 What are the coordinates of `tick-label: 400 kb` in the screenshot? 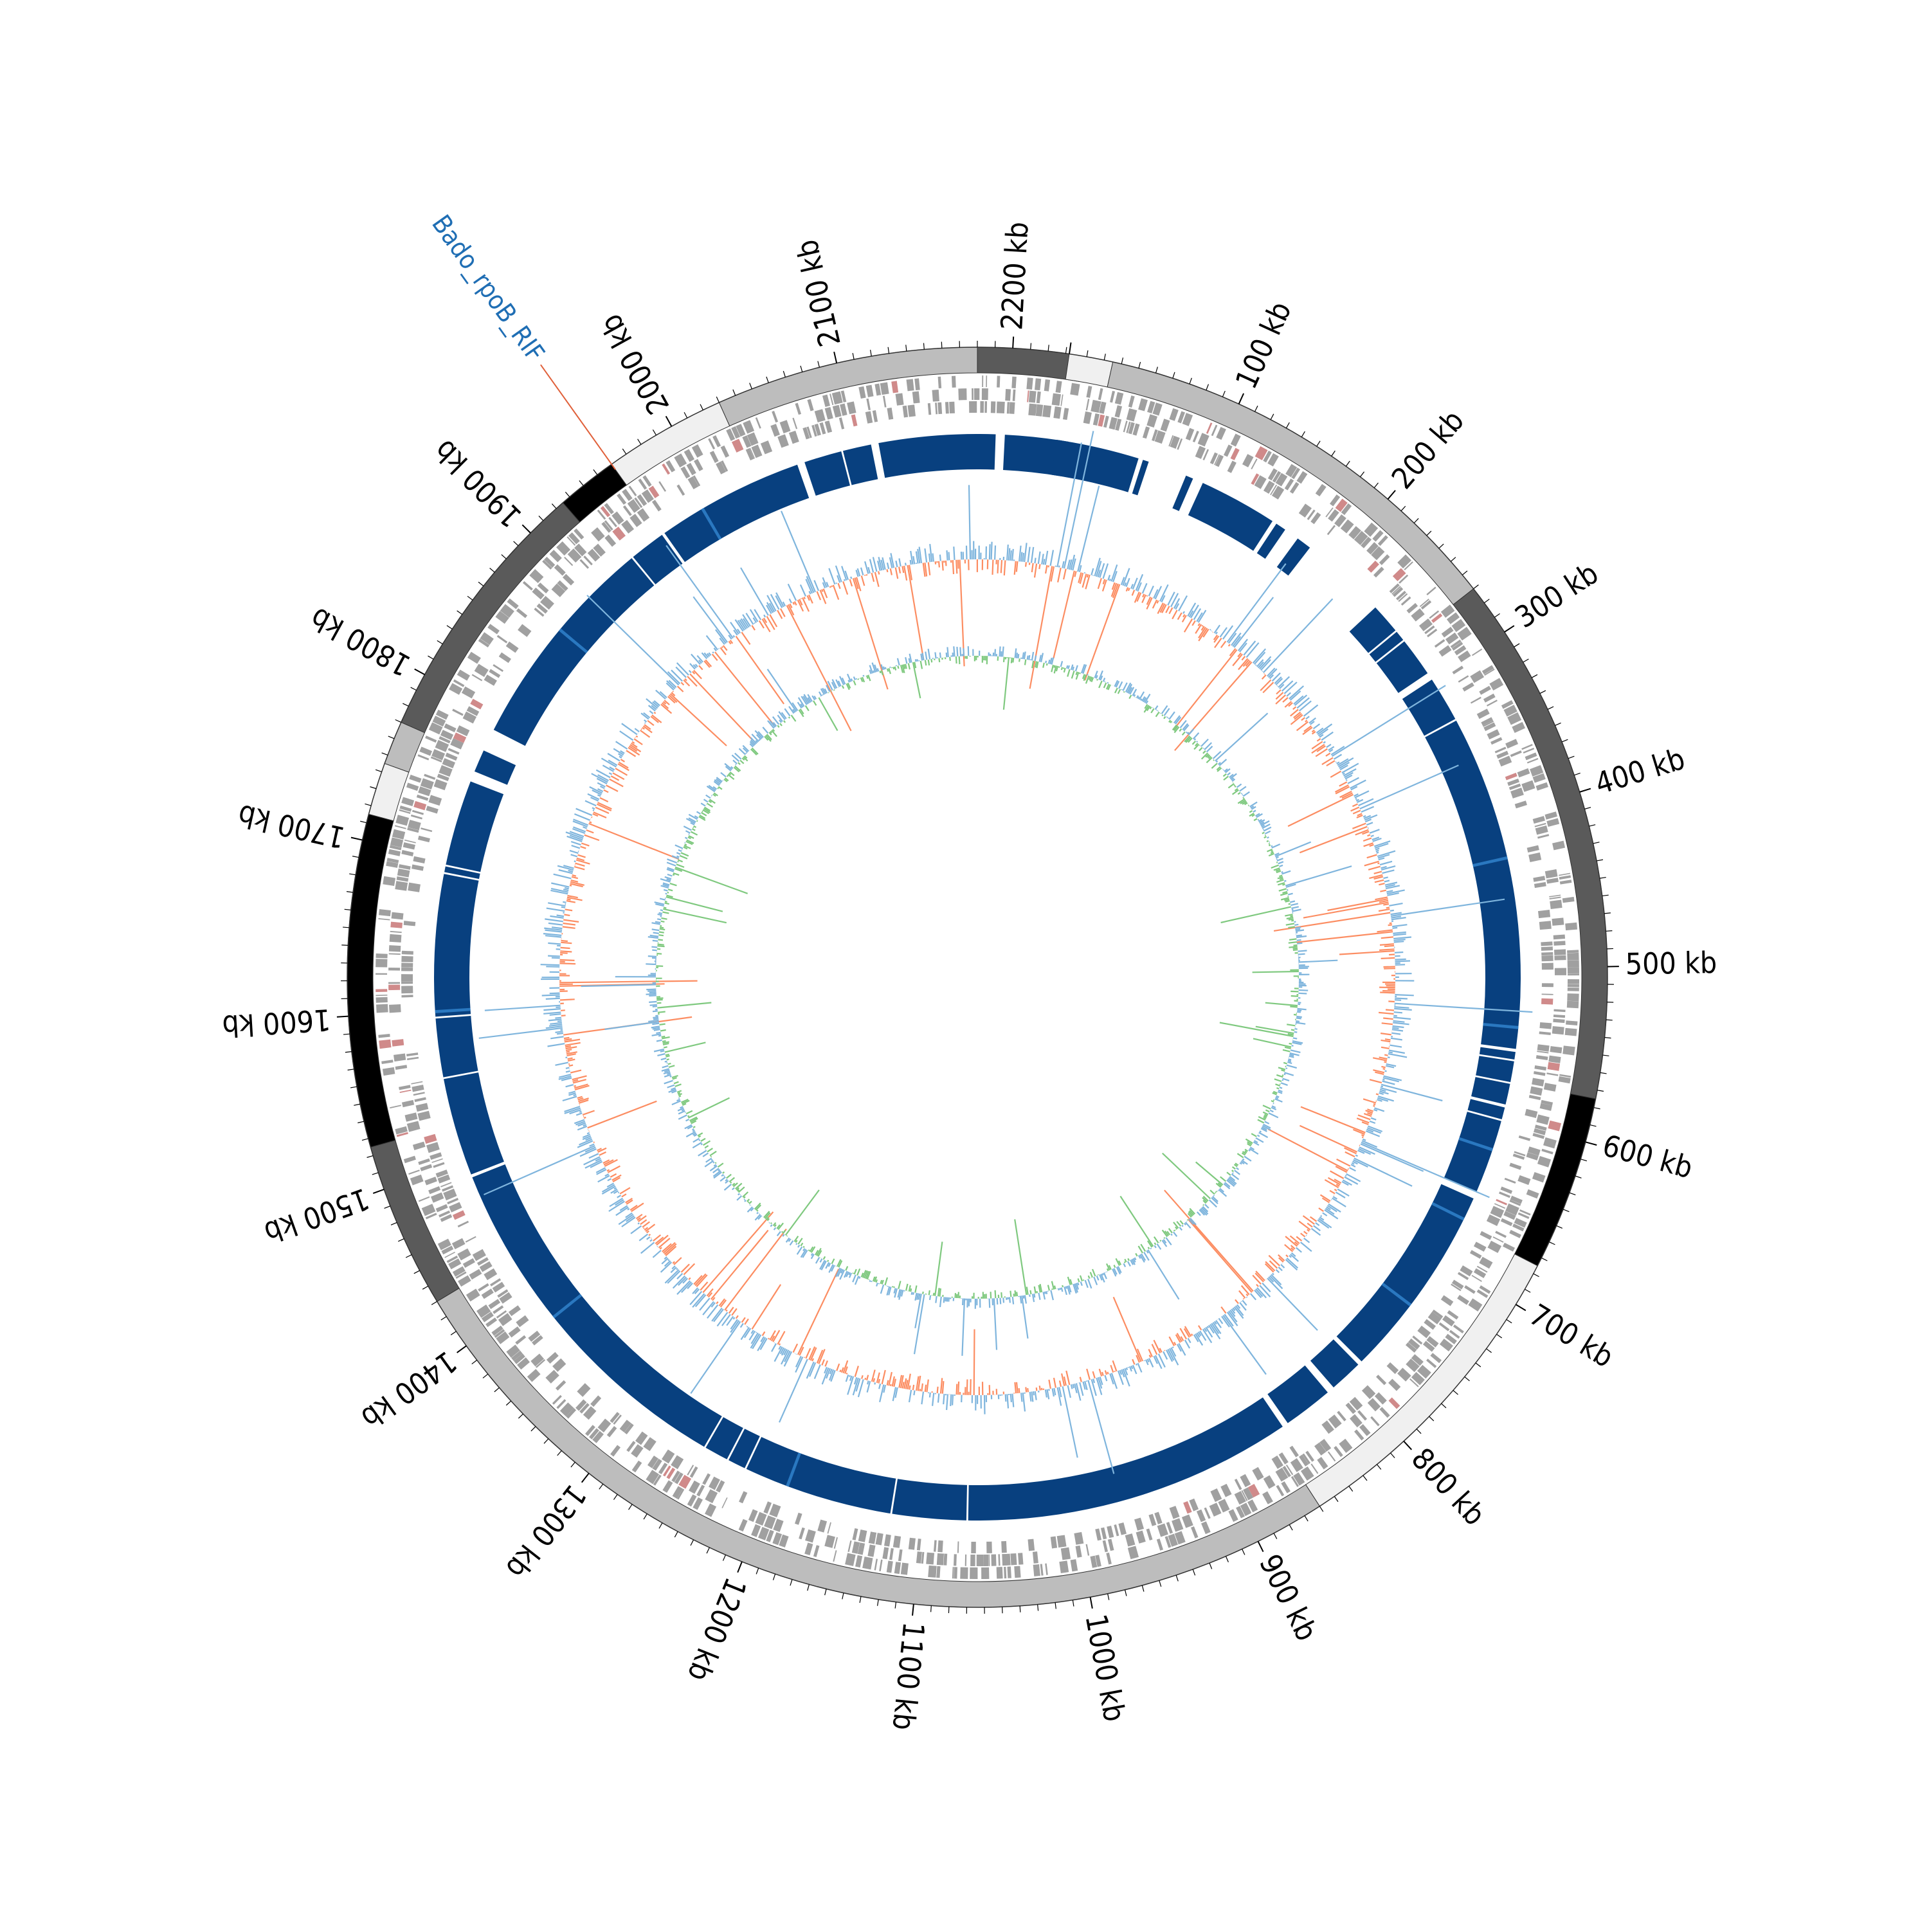 It's located at (1640, 771).